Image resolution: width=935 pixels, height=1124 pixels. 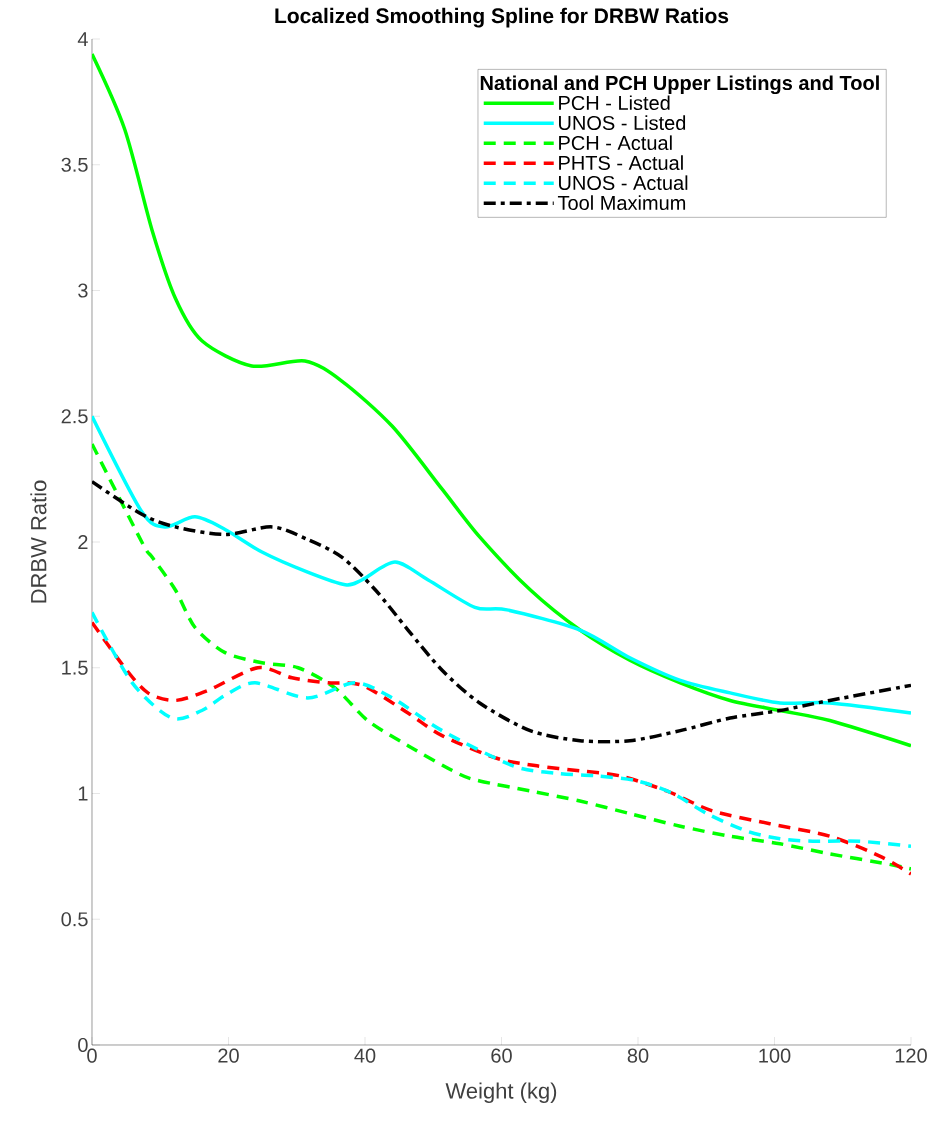 I want to click on x-axis-title: Weight (kg), so click(x=501, y=1093).